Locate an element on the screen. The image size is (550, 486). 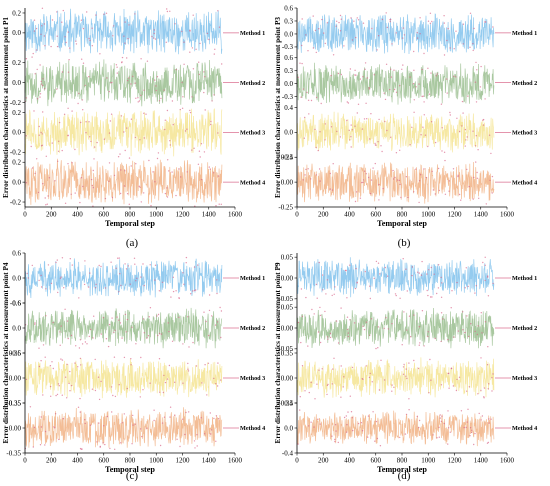
y-tick-label: 0.3 is located at coordinates (288, 21).